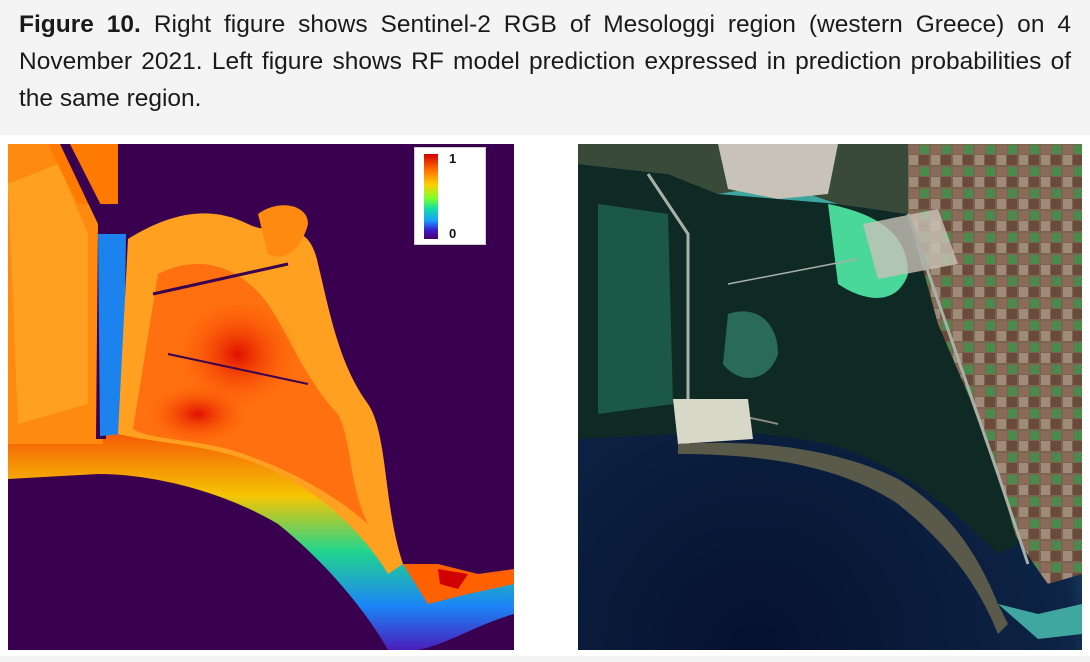  I want to click on legend-min-label: 0, so click(453, 233).